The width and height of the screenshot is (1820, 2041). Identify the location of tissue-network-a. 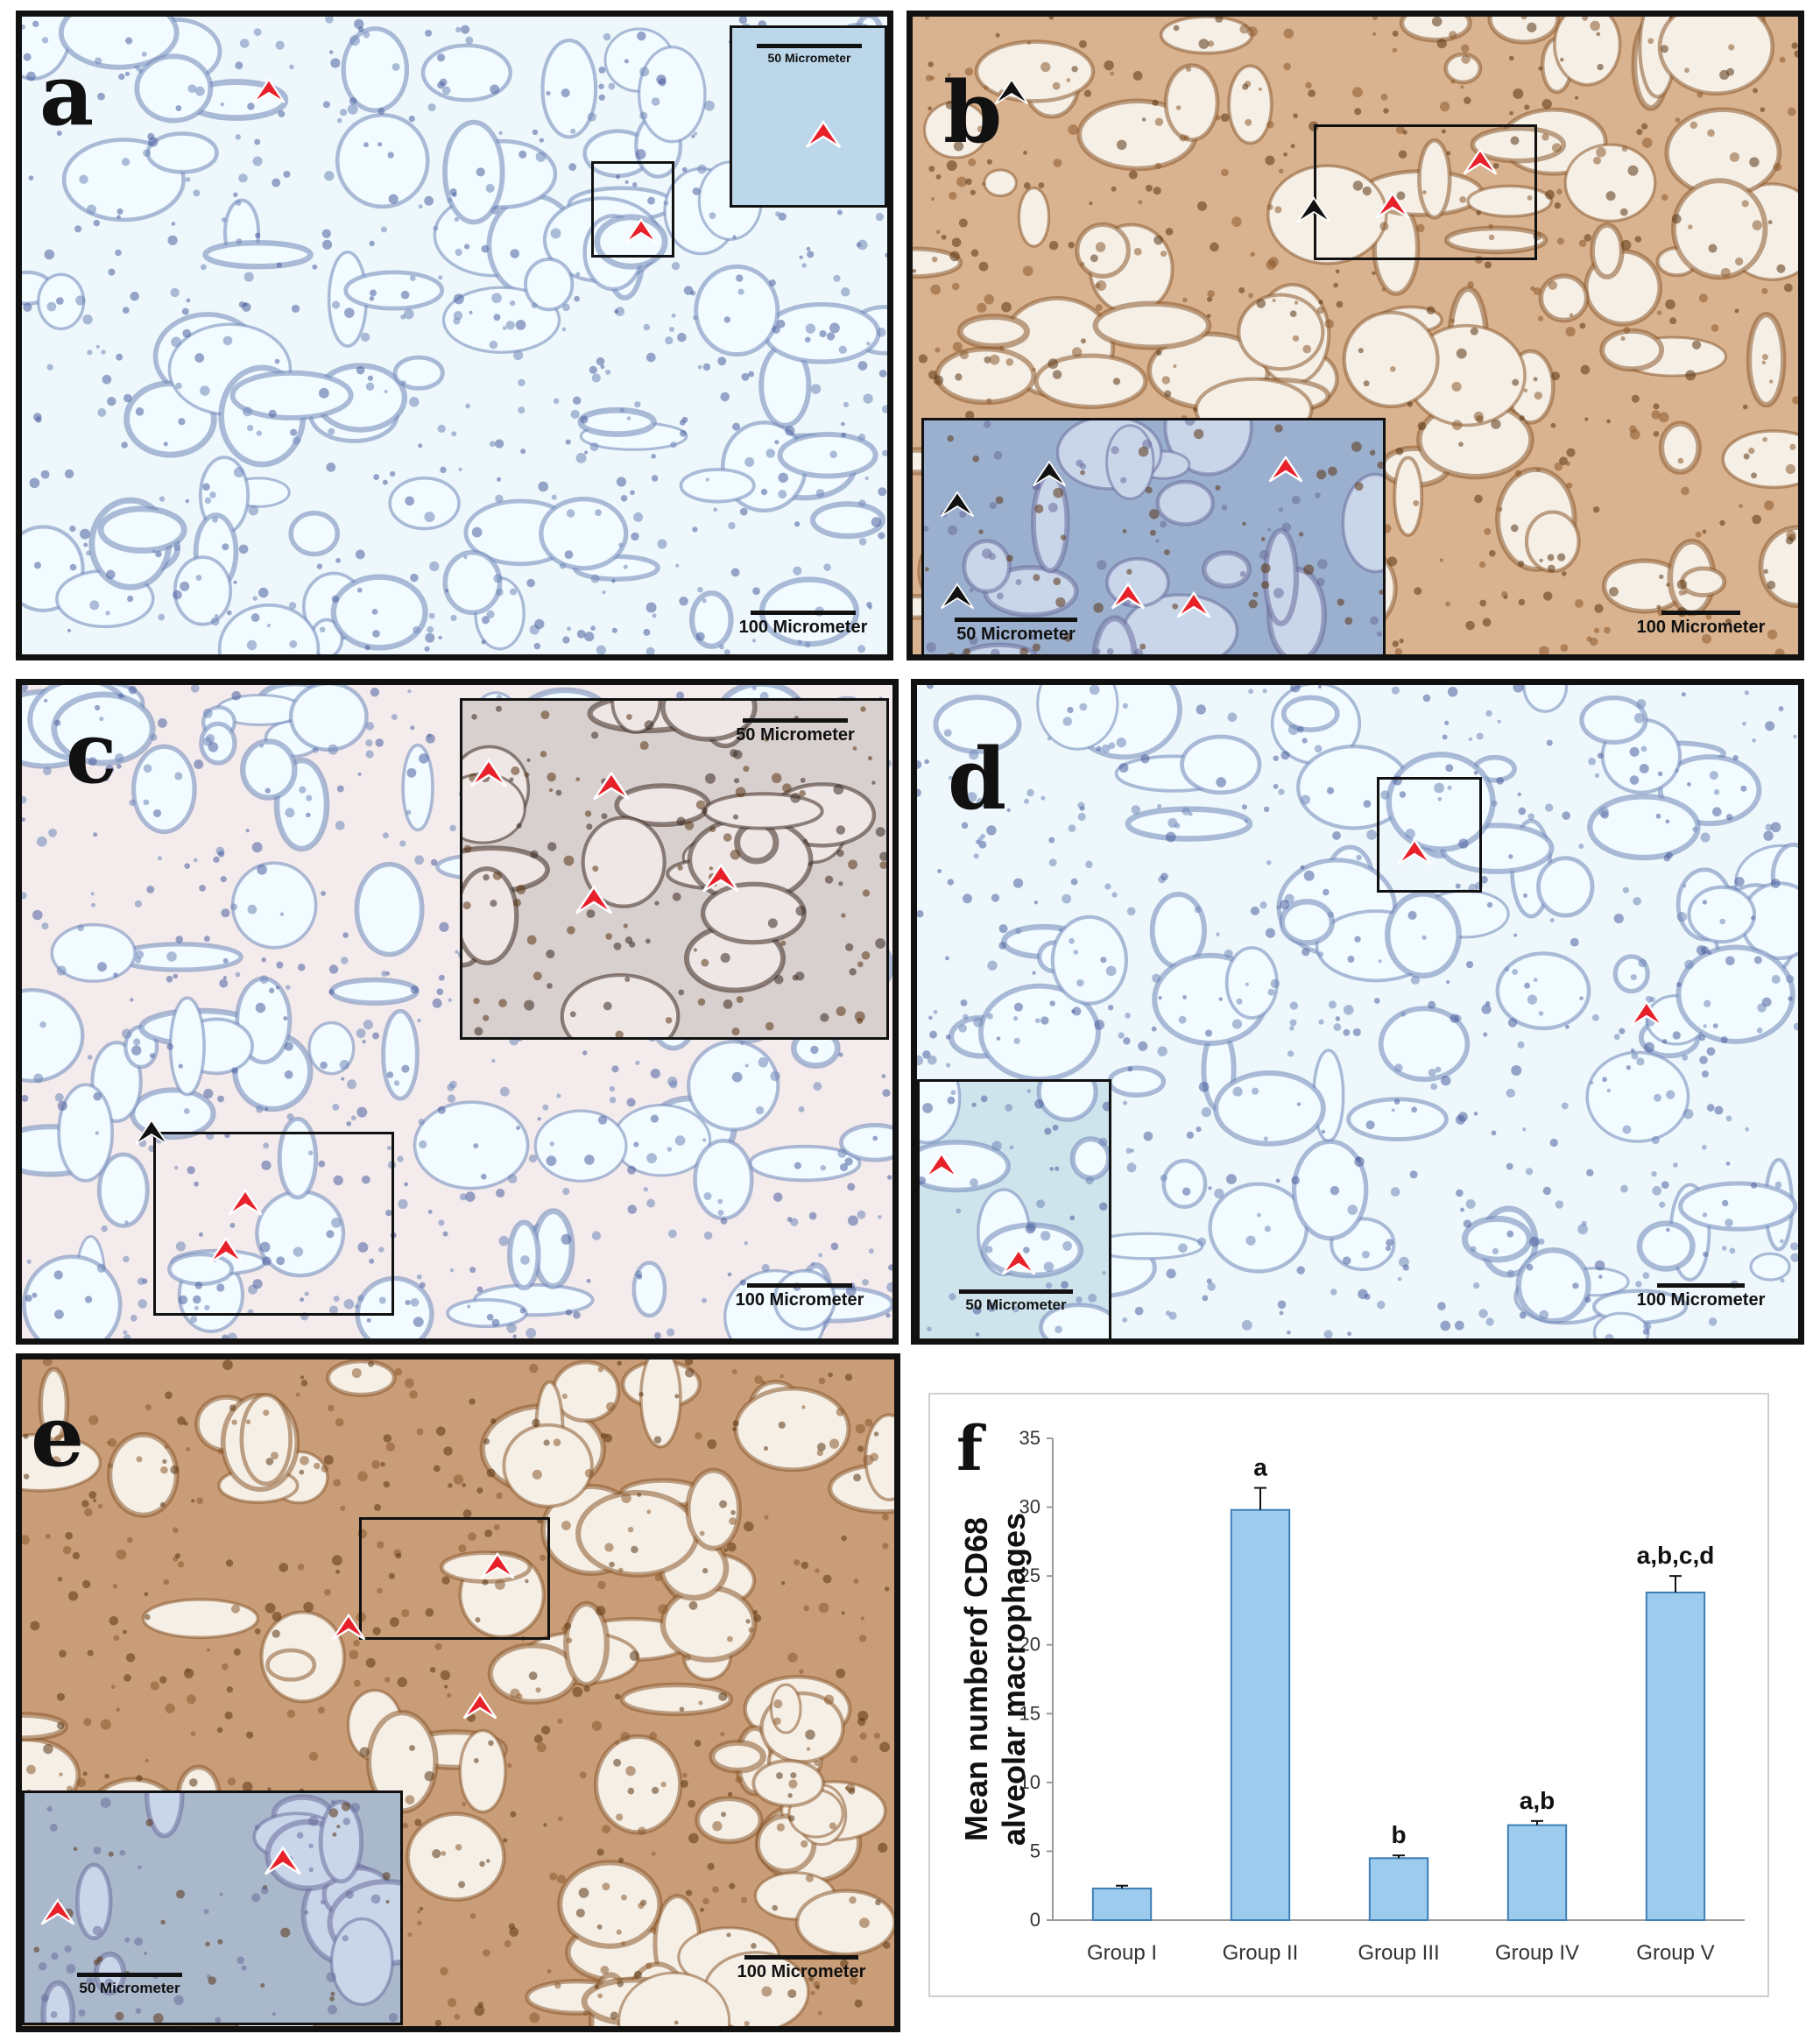
(454, 335).